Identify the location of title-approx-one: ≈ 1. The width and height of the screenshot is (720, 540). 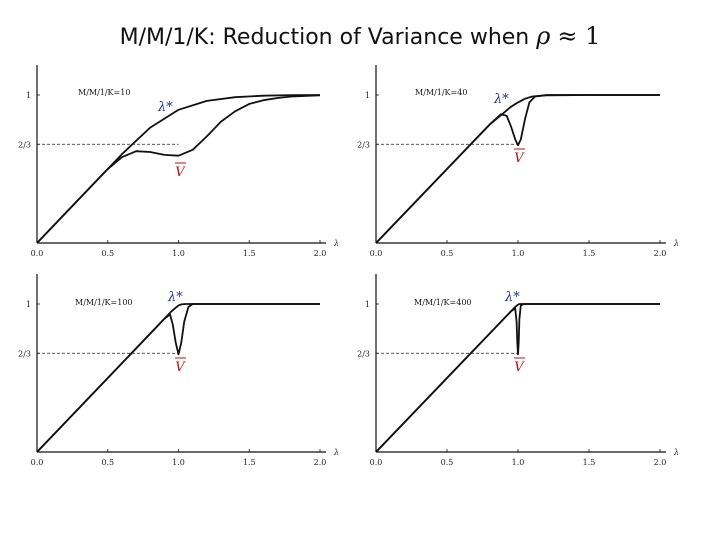
(579, 36).